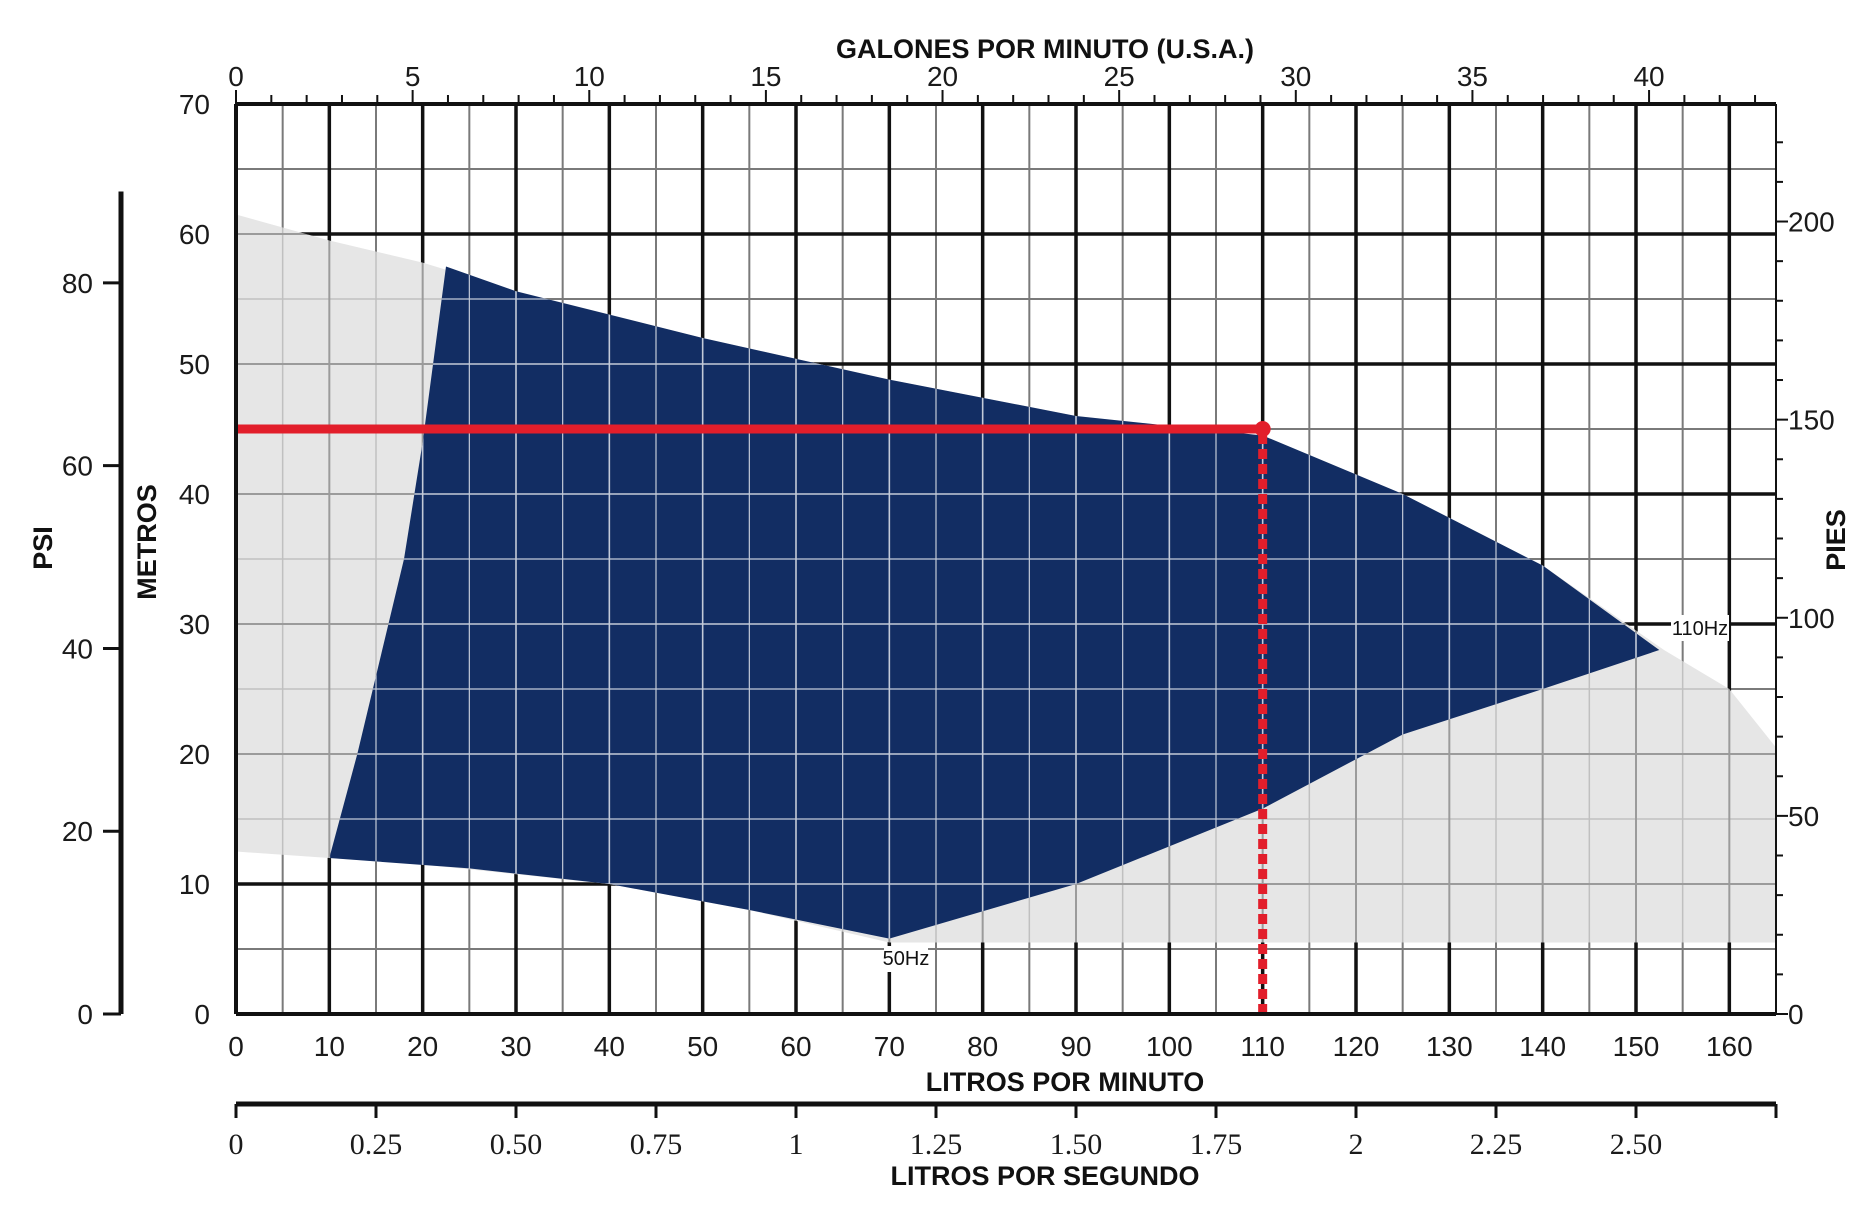 Image resolution: width=1871 pixels, height=1211 pixels. I want to click on lps-tick-label: 1.75, so click(1216, 1144).